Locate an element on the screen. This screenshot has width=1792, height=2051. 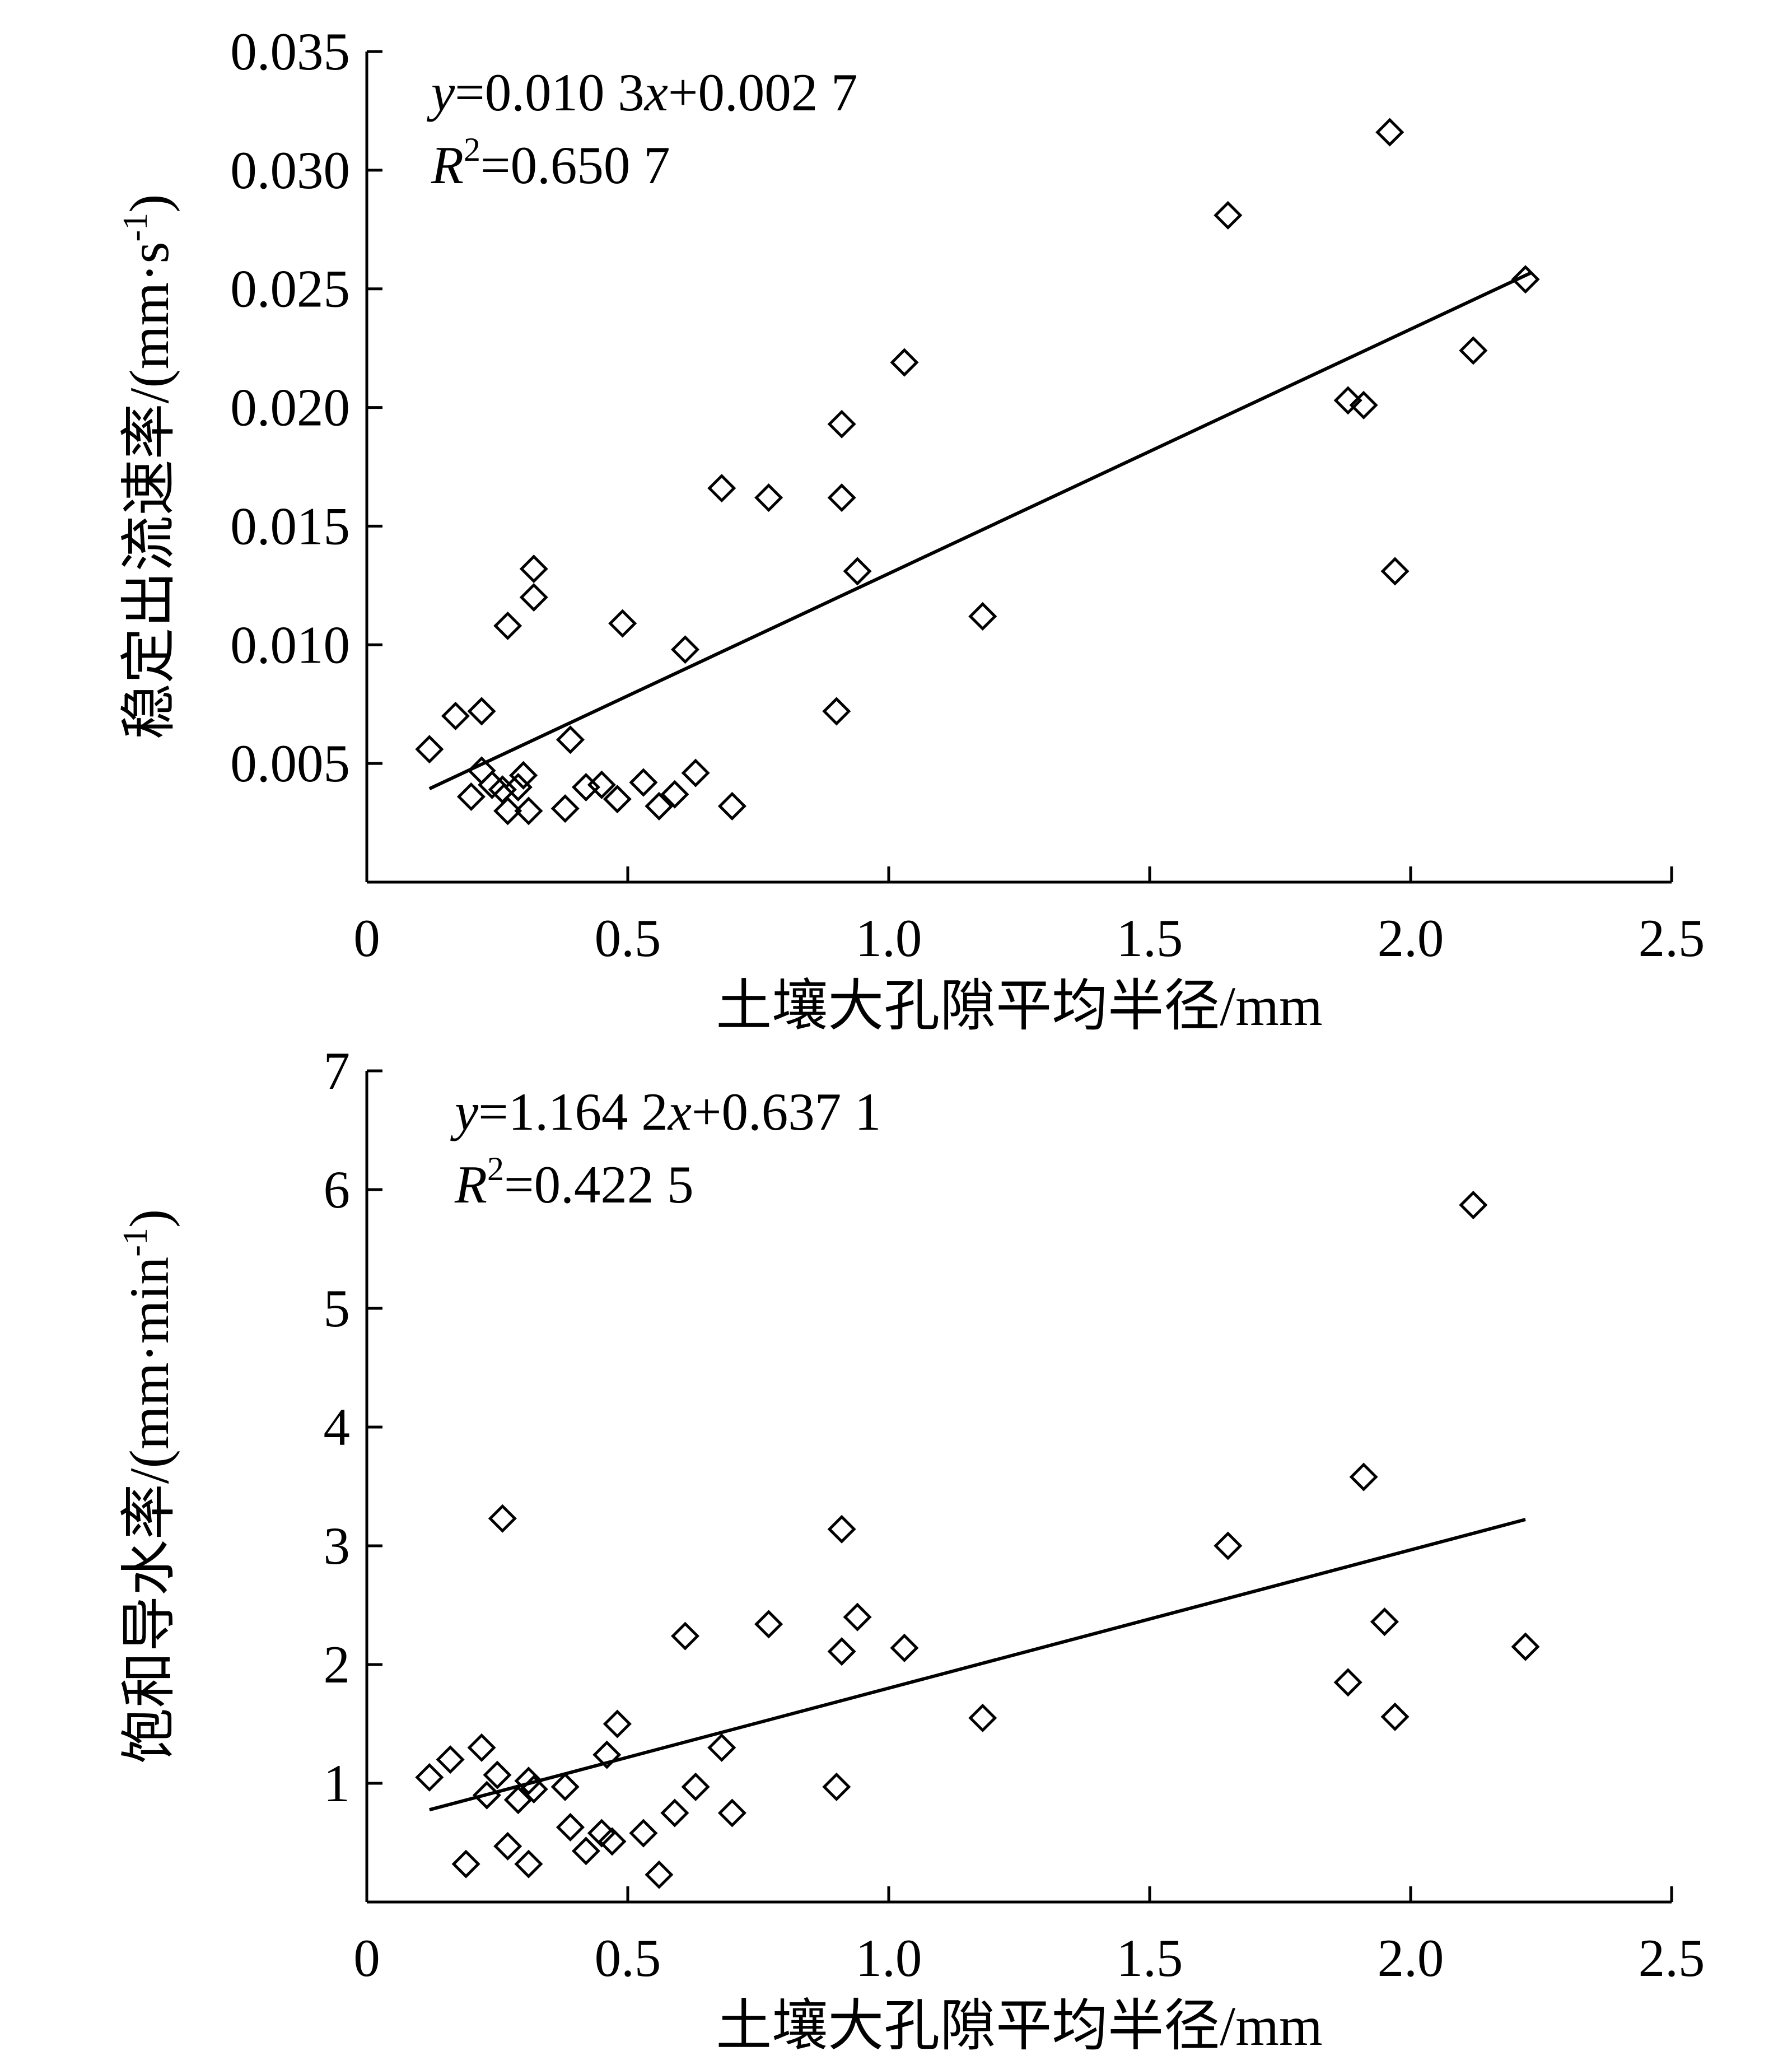
bottom-y-tick-label: 2 is located at coordinates (338, 1664).